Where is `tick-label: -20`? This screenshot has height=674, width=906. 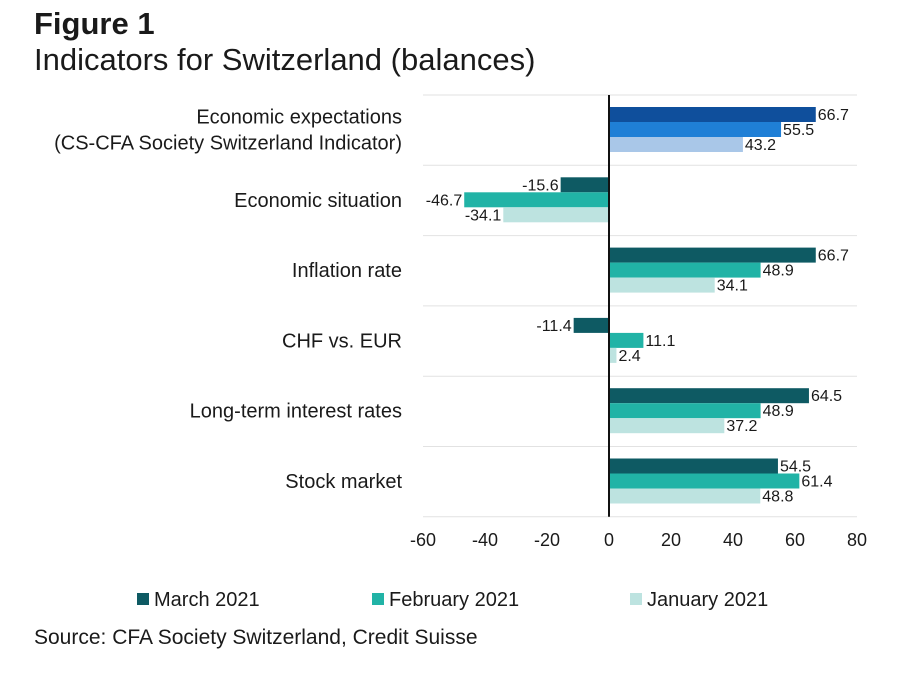
tick-label: -20 is located at coordinates (547, 540).